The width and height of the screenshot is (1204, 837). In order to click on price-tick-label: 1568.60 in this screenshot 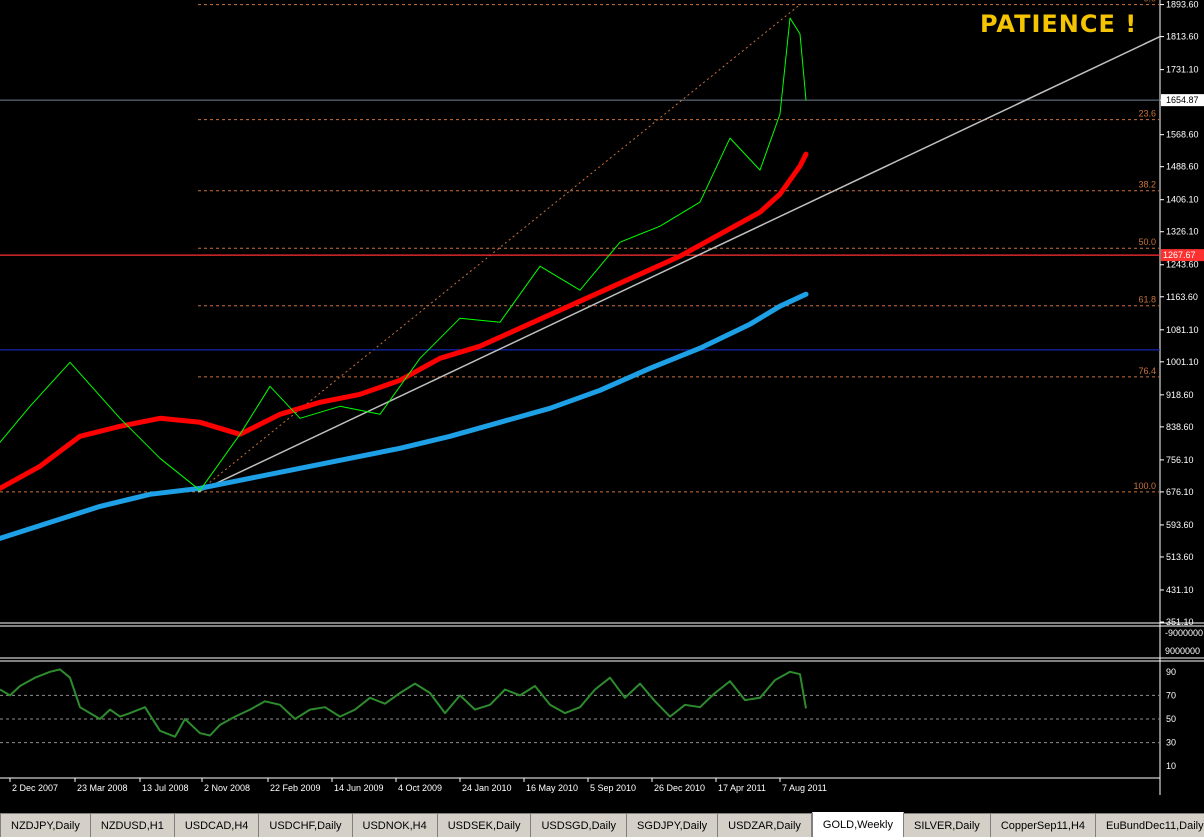, I will do `click(1182, 135)`.